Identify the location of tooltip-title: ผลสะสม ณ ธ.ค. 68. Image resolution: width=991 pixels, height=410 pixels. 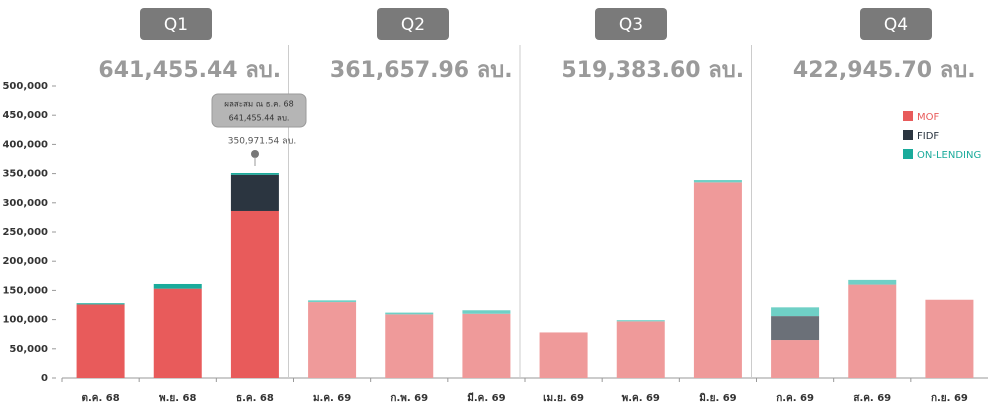
(258, 104).